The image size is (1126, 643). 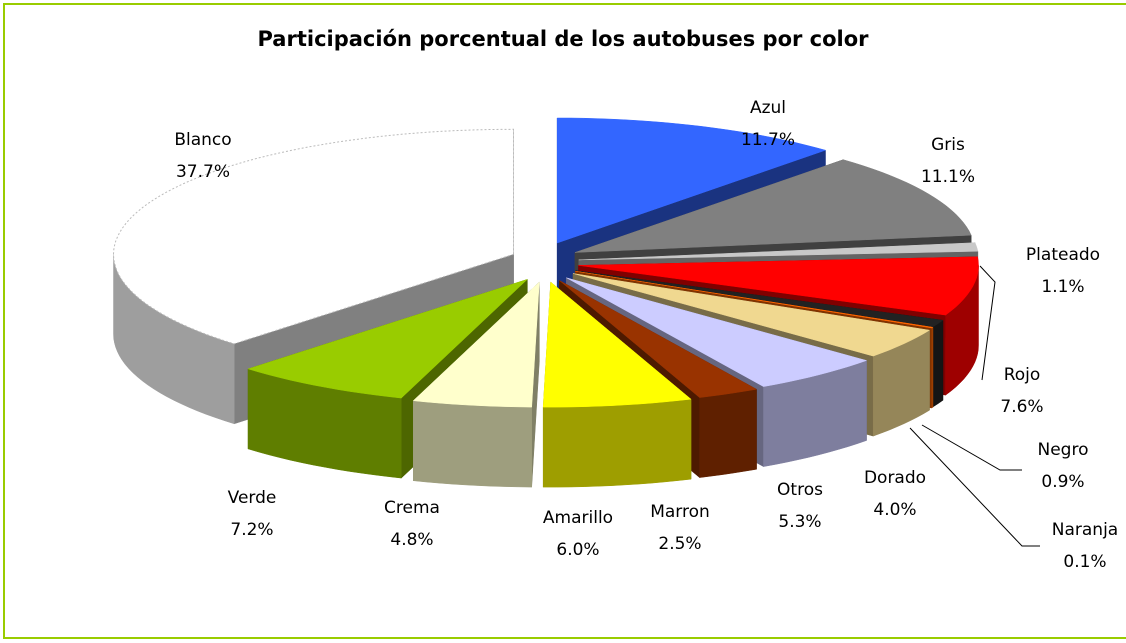 I want to click on slice-value-label: 7.6%, so click(x=1021, y=407).